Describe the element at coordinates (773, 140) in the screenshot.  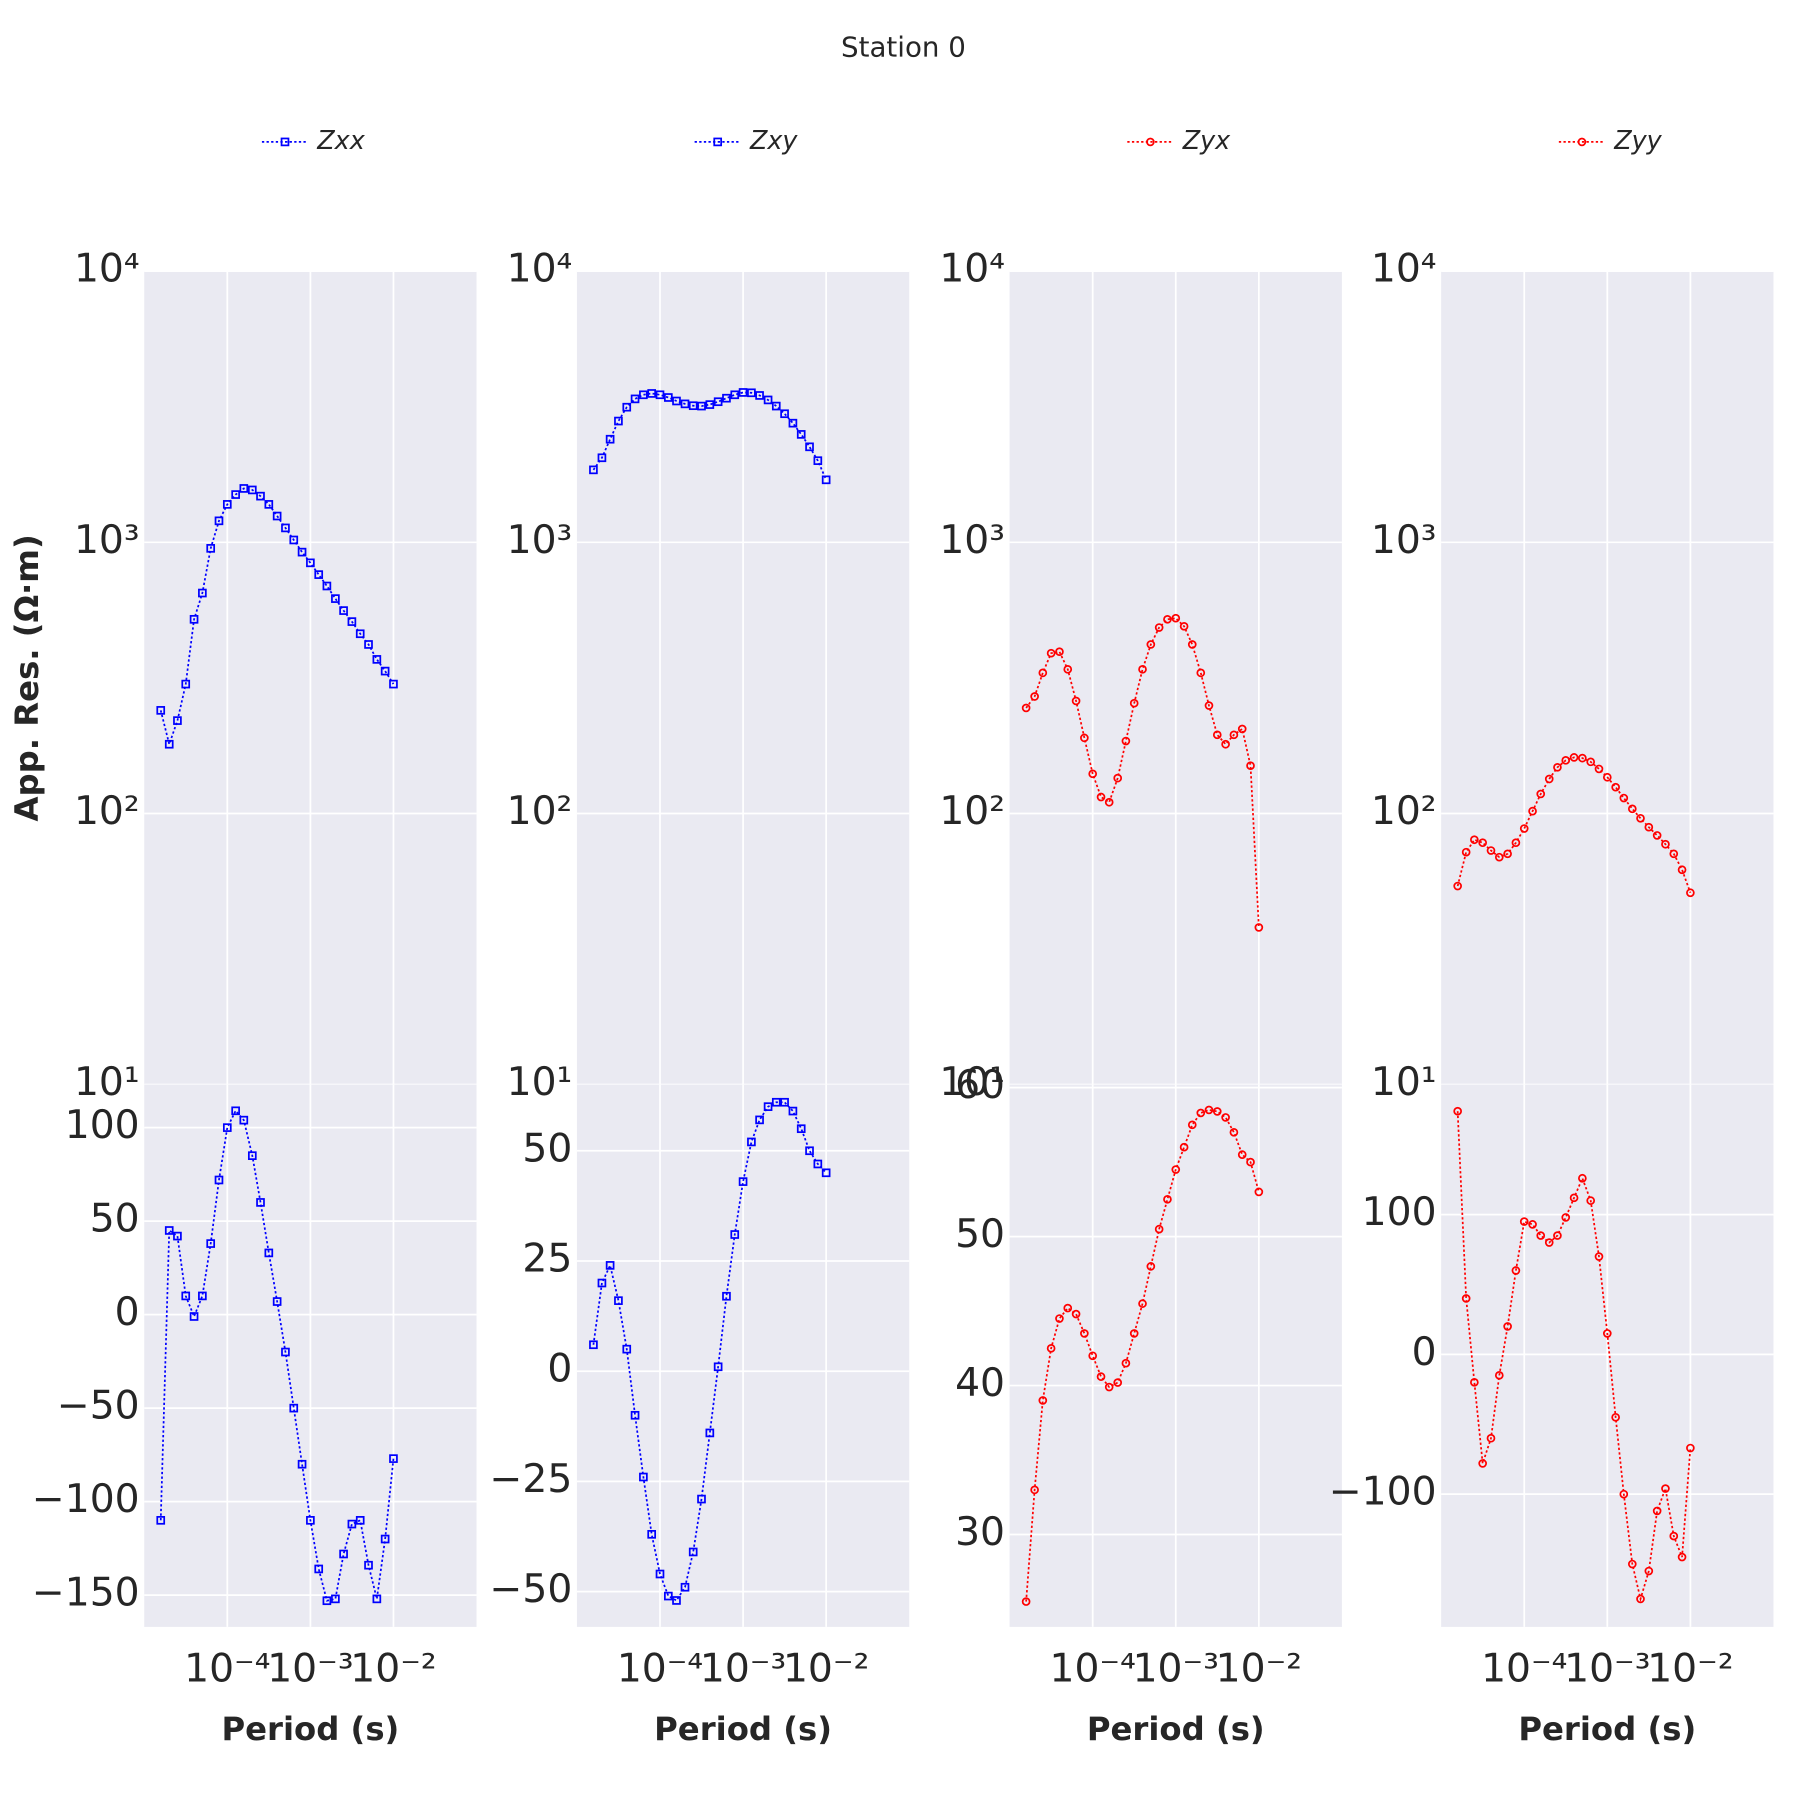
I see `legend-label: Zxy` at that location.